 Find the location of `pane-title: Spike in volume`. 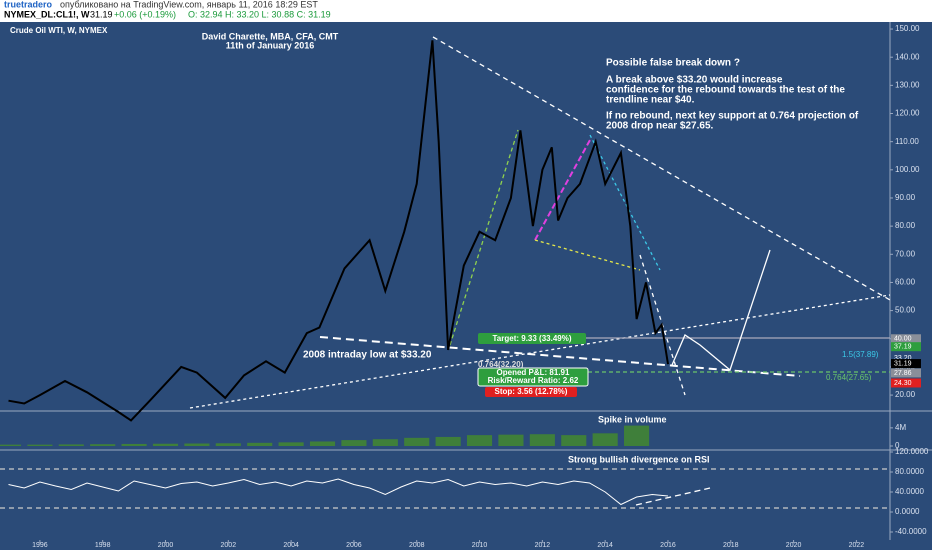

pane-title: Spike in volume is located at coordinates (632, 419).